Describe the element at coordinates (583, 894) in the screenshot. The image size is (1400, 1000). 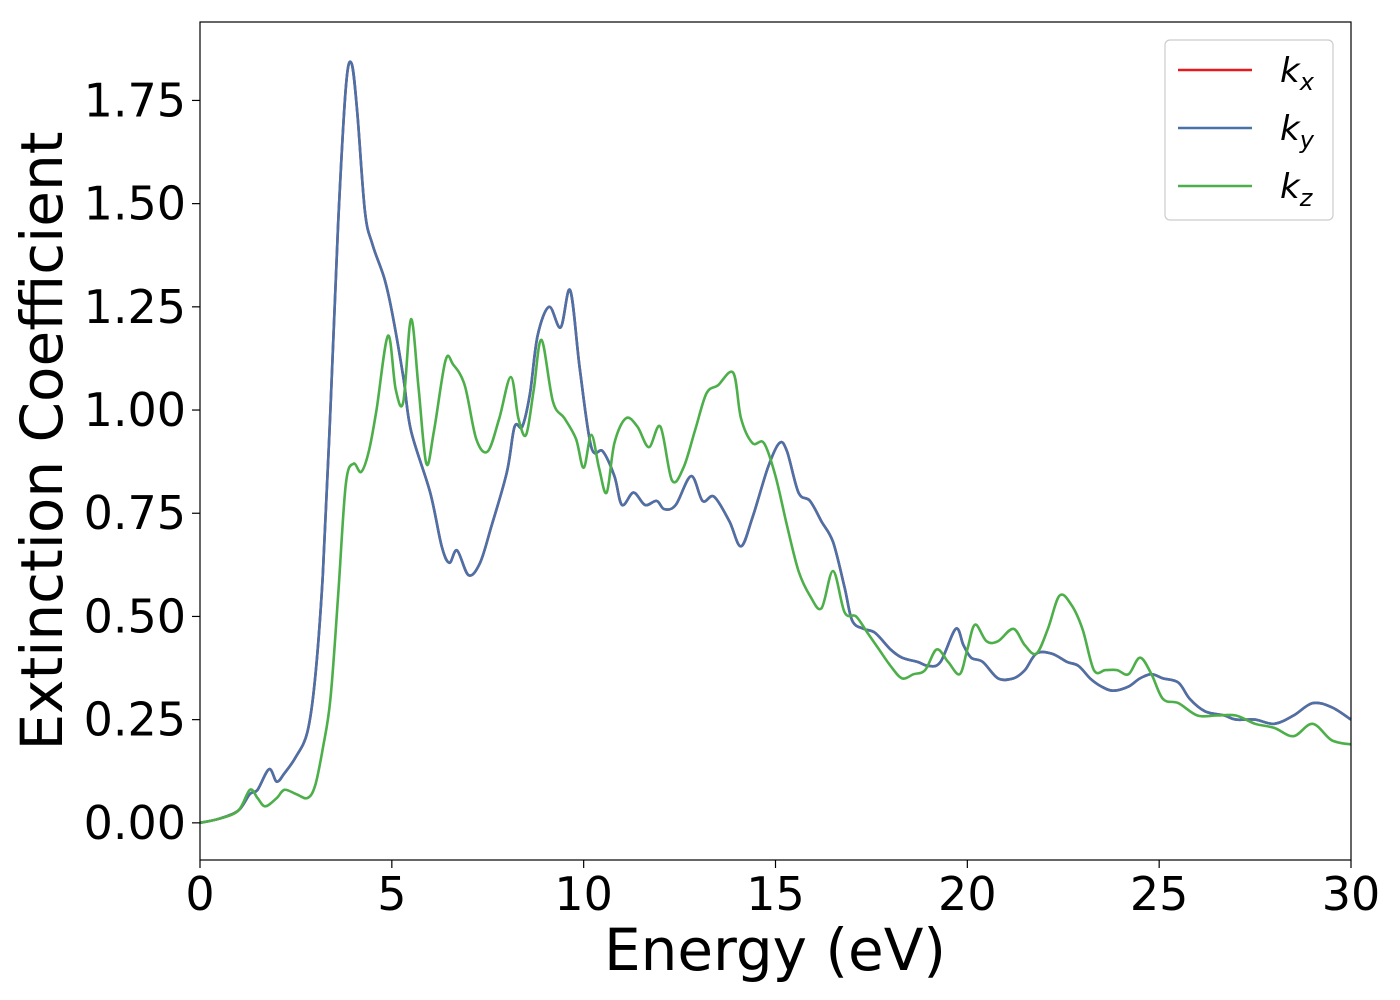
I see `x-tick-label: 10` at that location.